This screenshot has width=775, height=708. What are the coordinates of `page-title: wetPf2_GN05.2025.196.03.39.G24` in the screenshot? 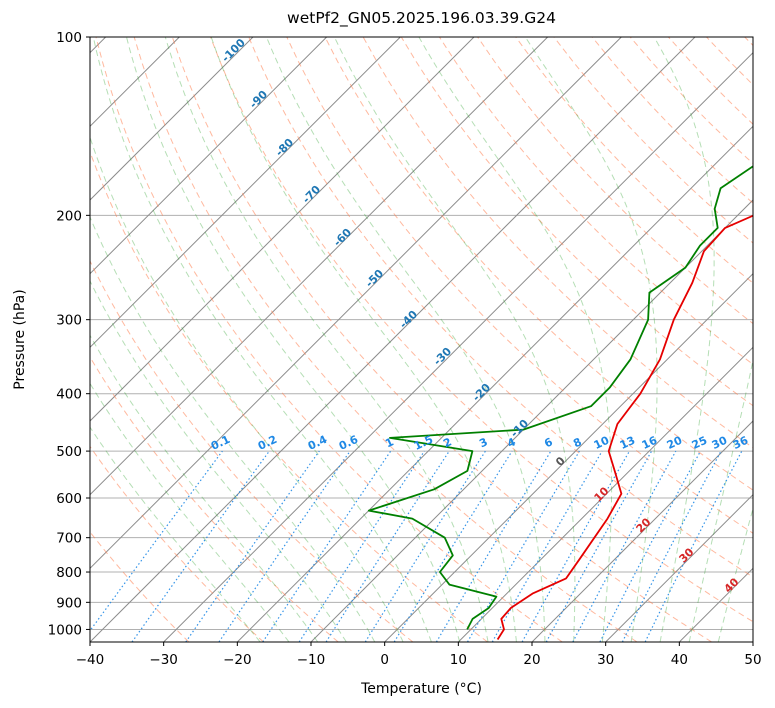 It's located at (421, 18).